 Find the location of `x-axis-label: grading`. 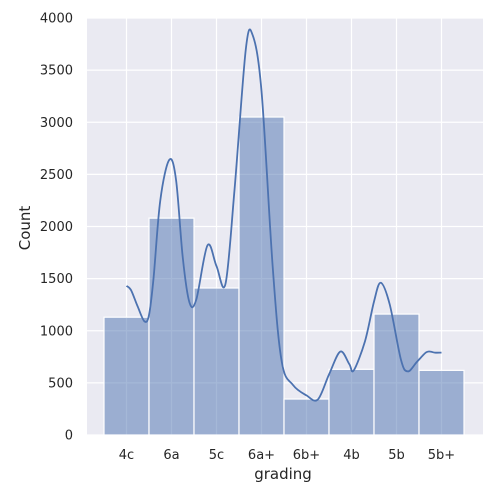

x-axis-label: grading is located at coordinates (283, 474).